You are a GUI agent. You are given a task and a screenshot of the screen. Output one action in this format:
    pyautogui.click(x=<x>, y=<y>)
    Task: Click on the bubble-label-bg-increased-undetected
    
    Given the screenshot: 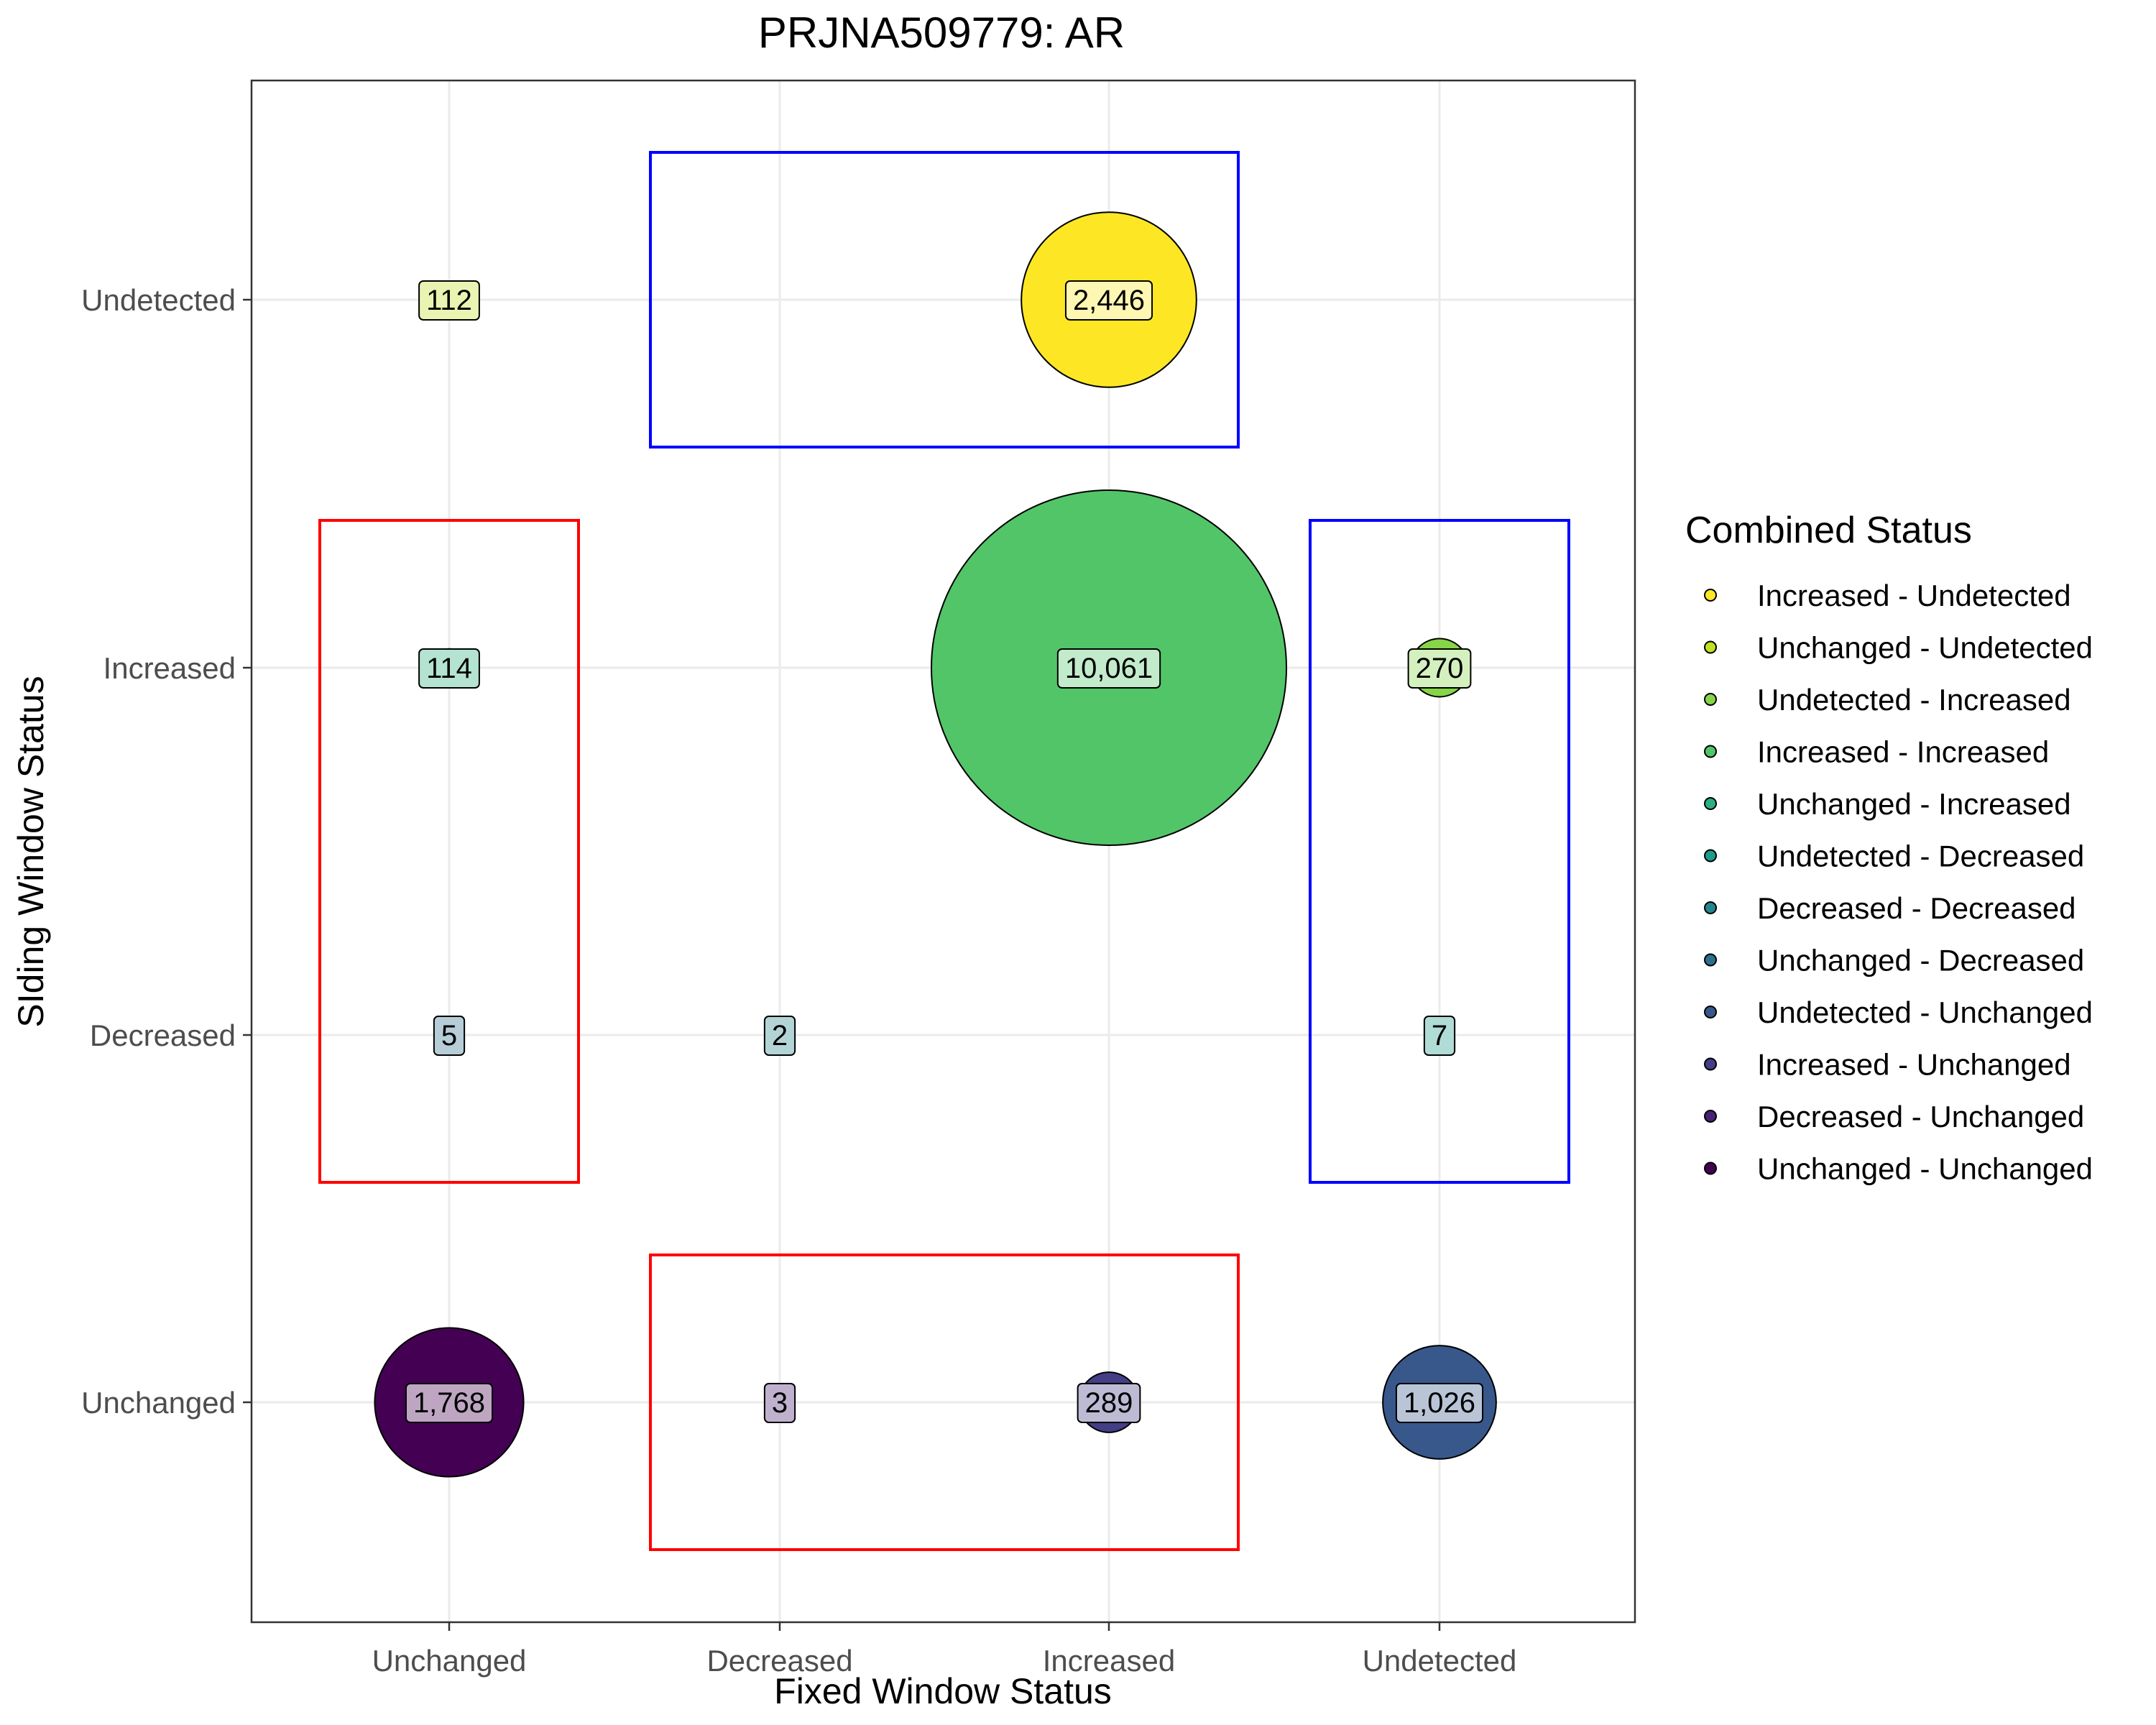 What is the action you would take?
    pyautogui.click(x=1108, y=300)
    